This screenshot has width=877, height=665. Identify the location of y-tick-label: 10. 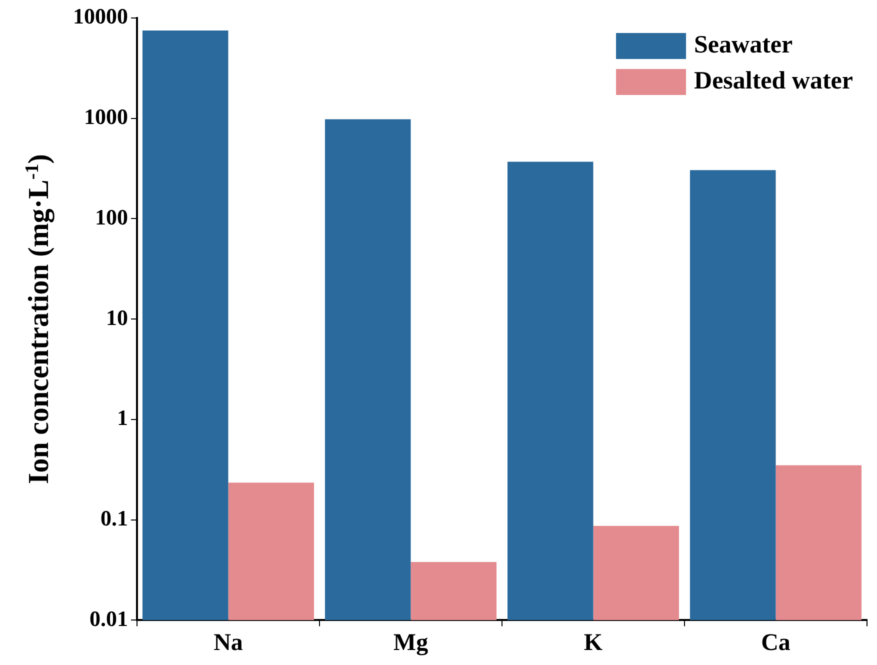
(117, 317).